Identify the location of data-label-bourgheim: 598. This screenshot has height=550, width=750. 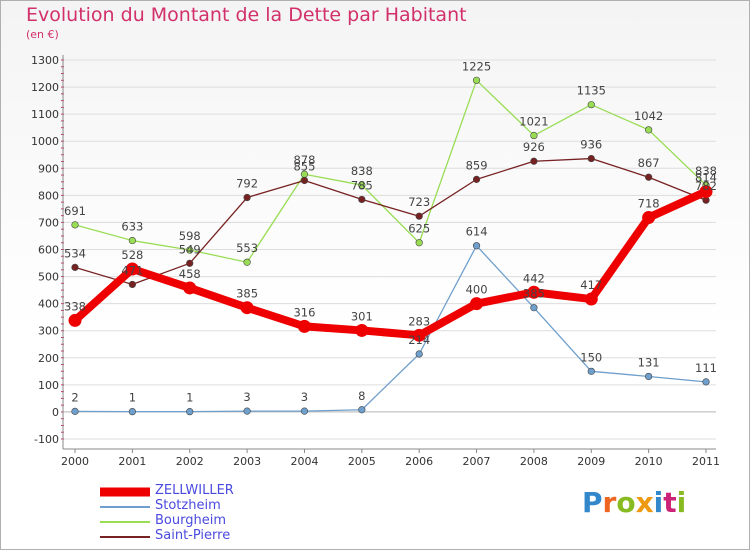
(190, 236).